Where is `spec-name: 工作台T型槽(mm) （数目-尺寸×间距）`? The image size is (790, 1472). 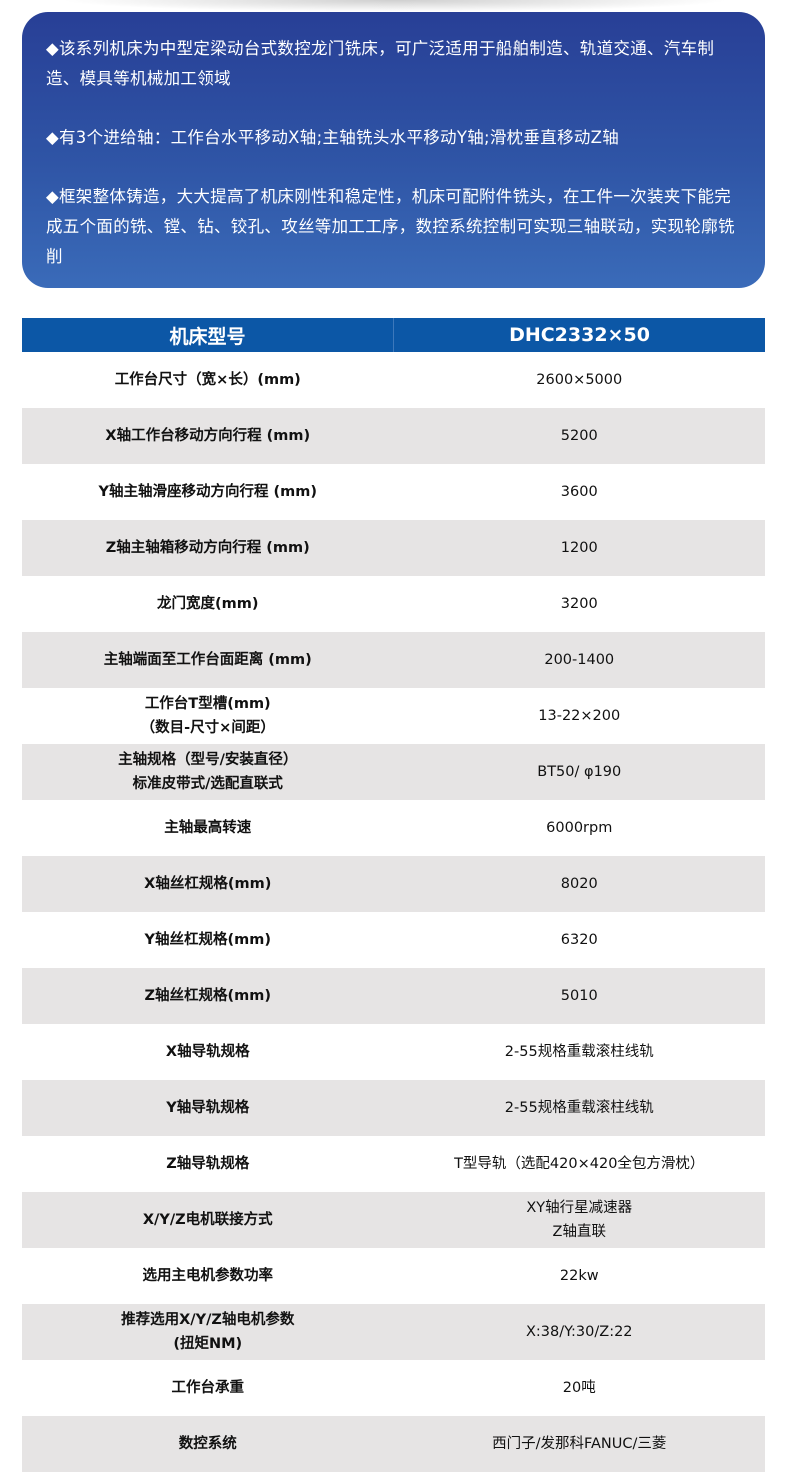 spec-name: 工作台T型槽(mm) （数目-尺寸×间距） is located at coordinates (207, 716).